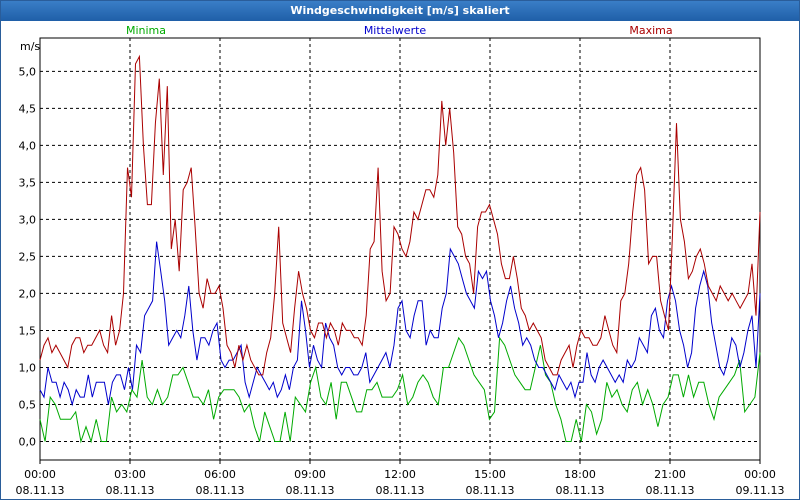 This screenshot has height=500, width=800. What do you see at coordinates (400, 11) in the screenshot?
I see `window-title: Windgeschwindigkeit [m/s] skaliert` at bounding box center [400, 11].